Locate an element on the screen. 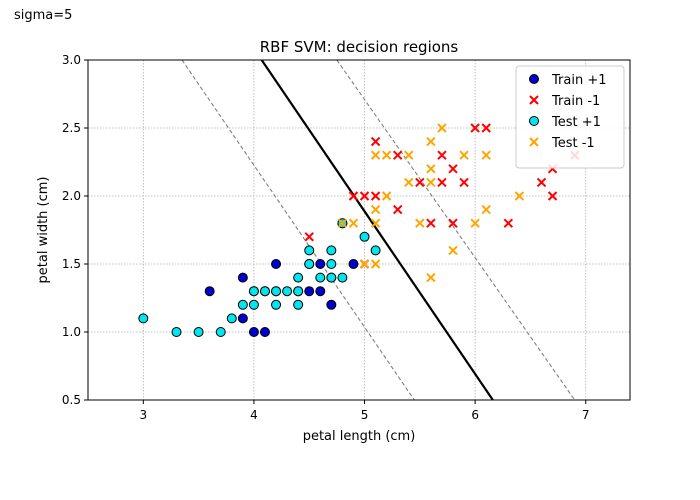 This screenshot has height=500, width=700. y-axis-label: petal width (cm) is located at coordinates (43, 230).